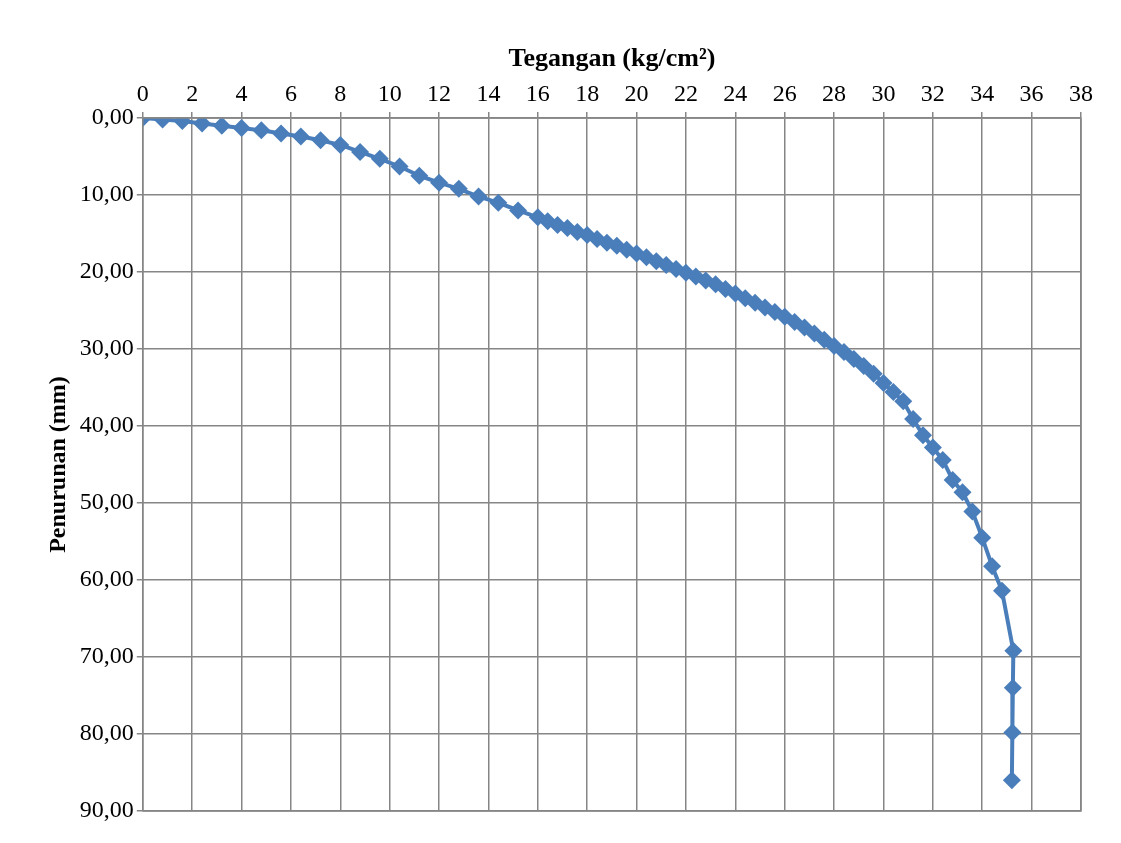  I want to click on x-tick-label: 24, so click(735, 92).